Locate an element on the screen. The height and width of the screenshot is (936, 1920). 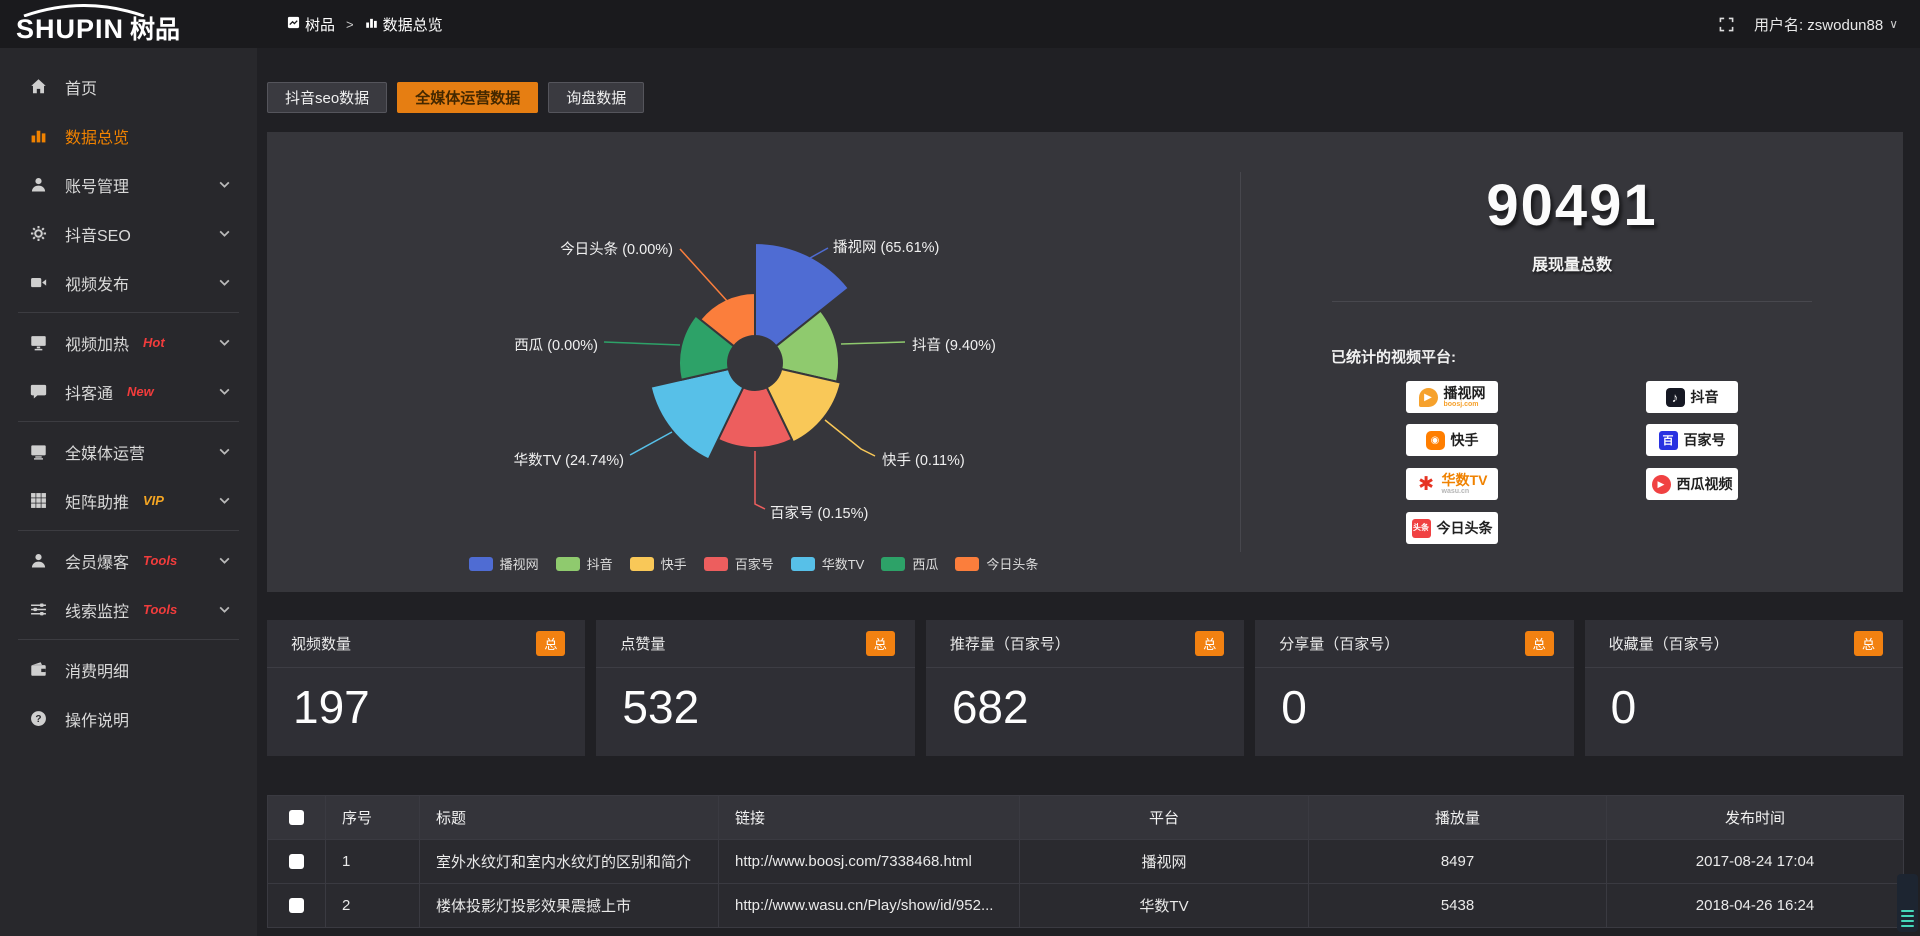
user-menu: 用户名: zswodun88 ∨ is located at coordinates (1826, 24).